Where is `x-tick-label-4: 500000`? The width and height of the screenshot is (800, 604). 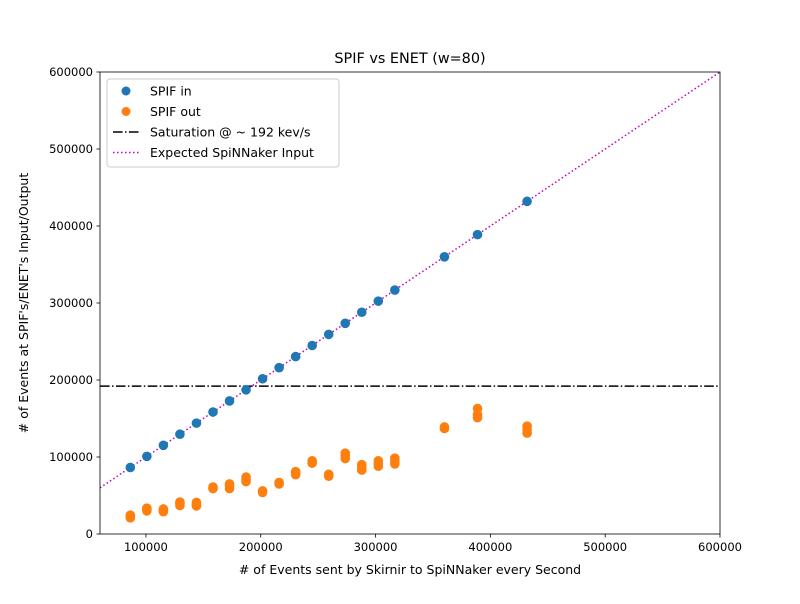
x-tick-label-4: 500000 is located at coordinates (605, 547).